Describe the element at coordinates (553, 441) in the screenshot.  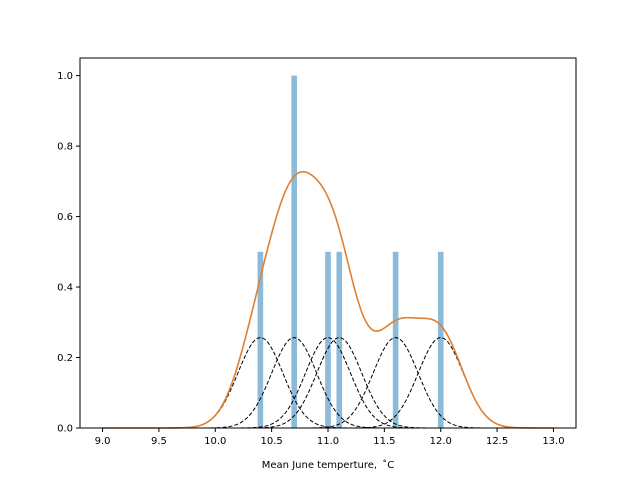
I see `x-tick-label: 13.0` at that location.